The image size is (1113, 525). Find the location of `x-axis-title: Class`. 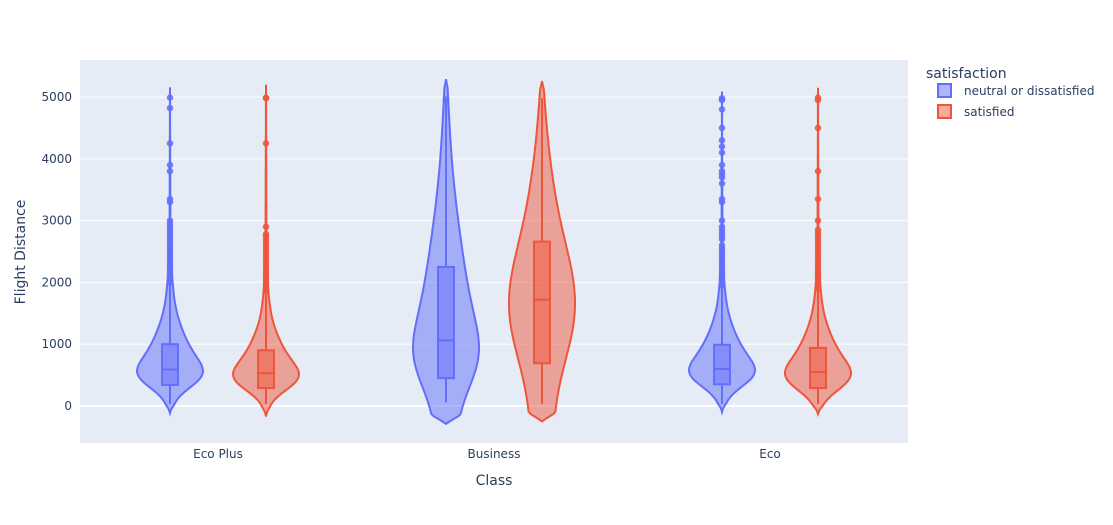

x-axis-title: Class is located at coordinates (494, 481).